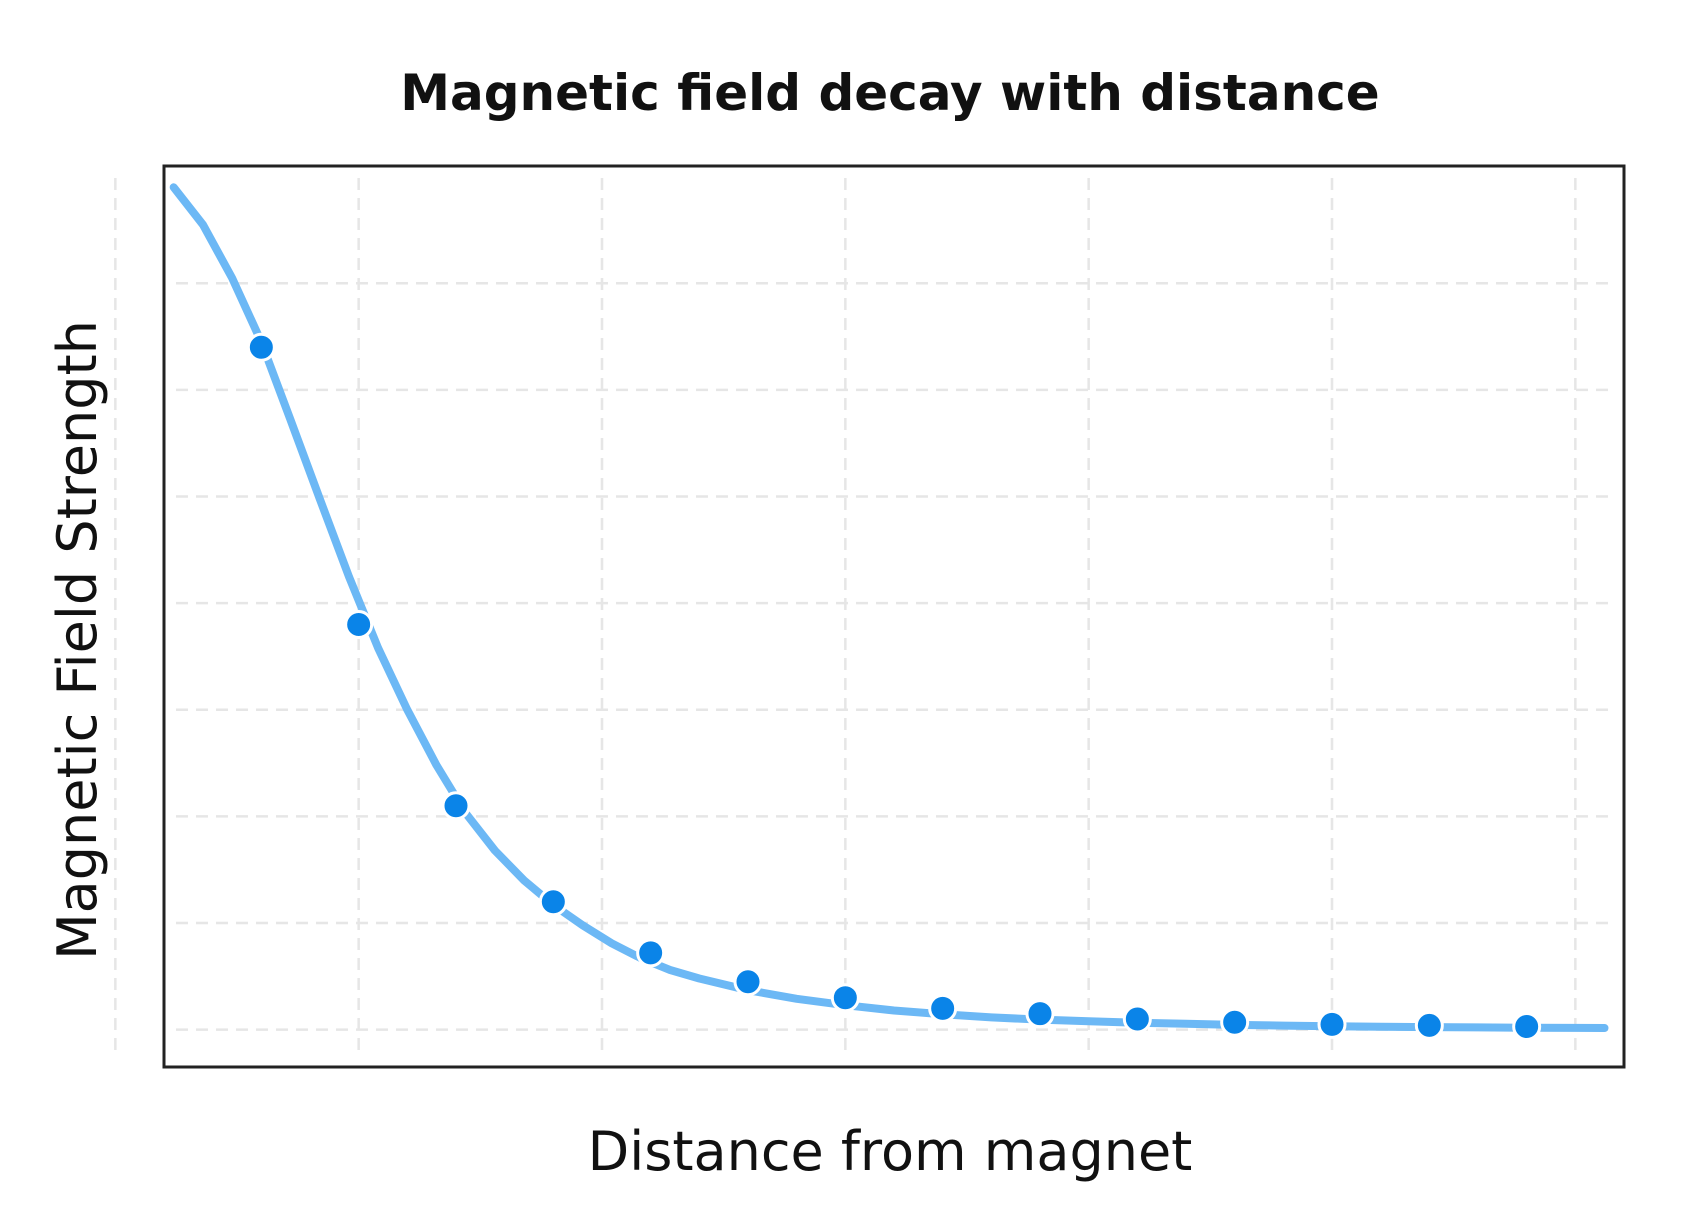  What do you see at coordinates (77, 640) in the screenshot?
I see `y-axis-label: Magnetic Field Strength` at bounding box center [77, 640].